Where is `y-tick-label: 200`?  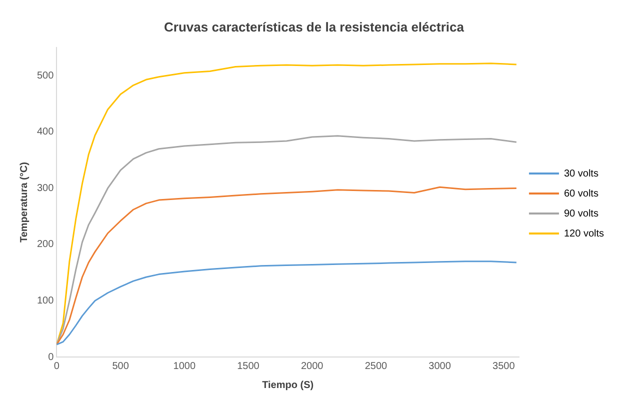
y-tick-label: 200 is located at coordinates (45, 244).